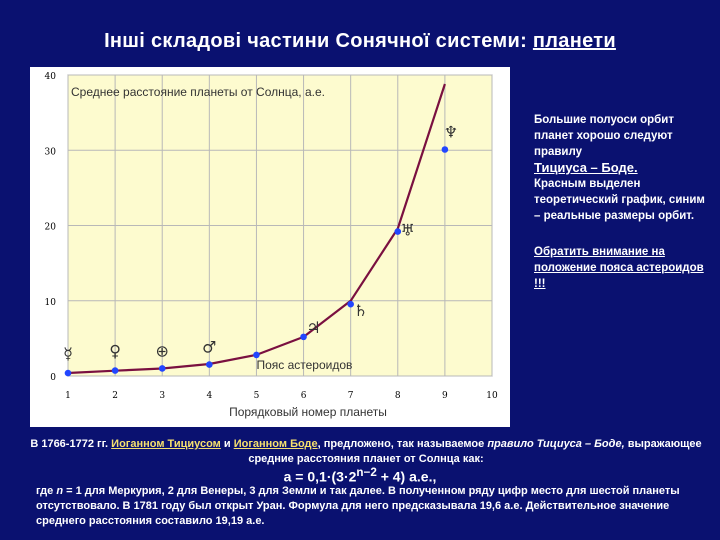 The width and height of the screenshot is (720, 540). Describe the element at coordinates (162, 350) in the screenshot. I see `planet-symbol: ⊕` at that location.